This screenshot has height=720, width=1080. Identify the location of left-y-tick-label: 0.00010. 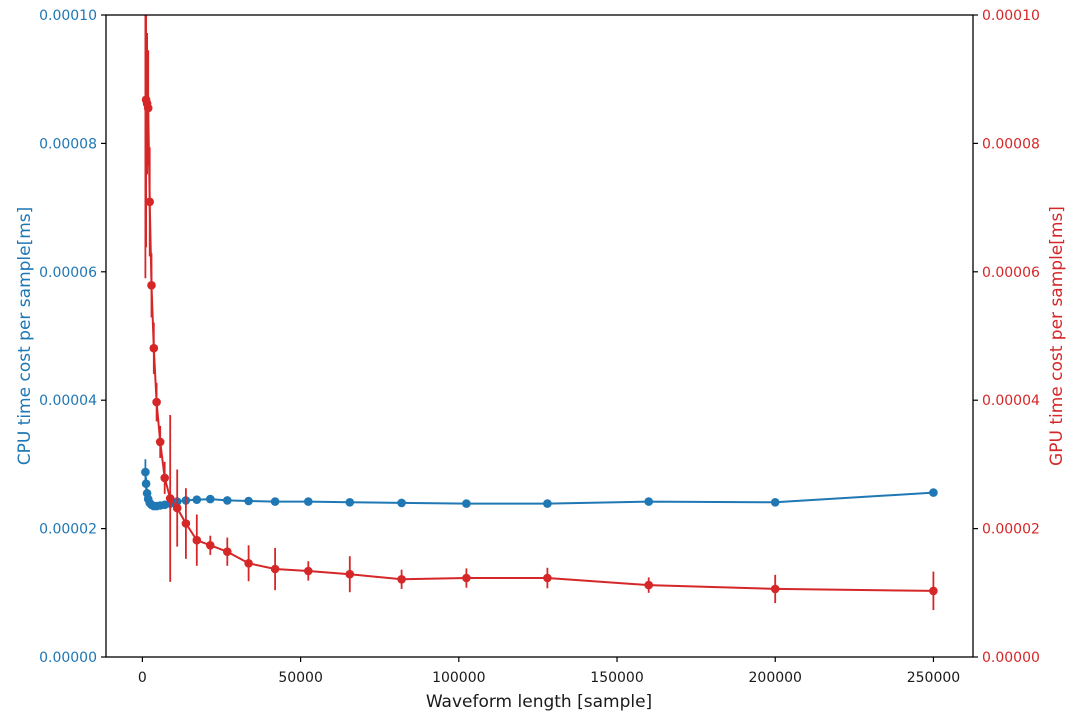
(68, 16).